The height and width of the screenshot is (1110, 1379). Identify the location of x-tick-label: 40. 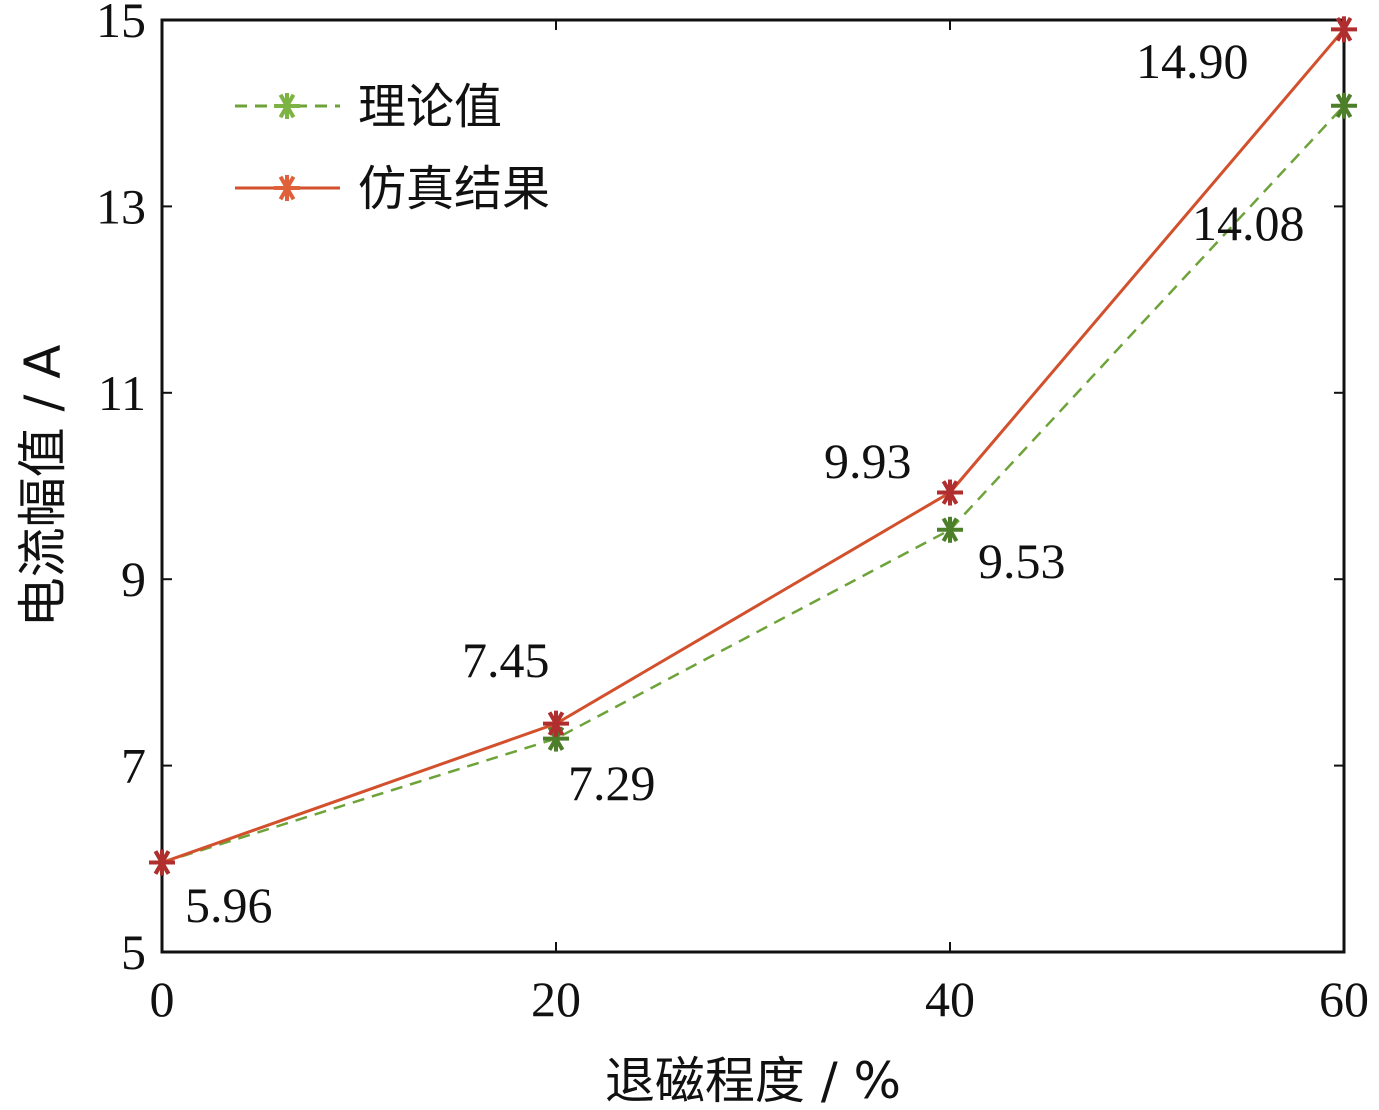
(950, 999).